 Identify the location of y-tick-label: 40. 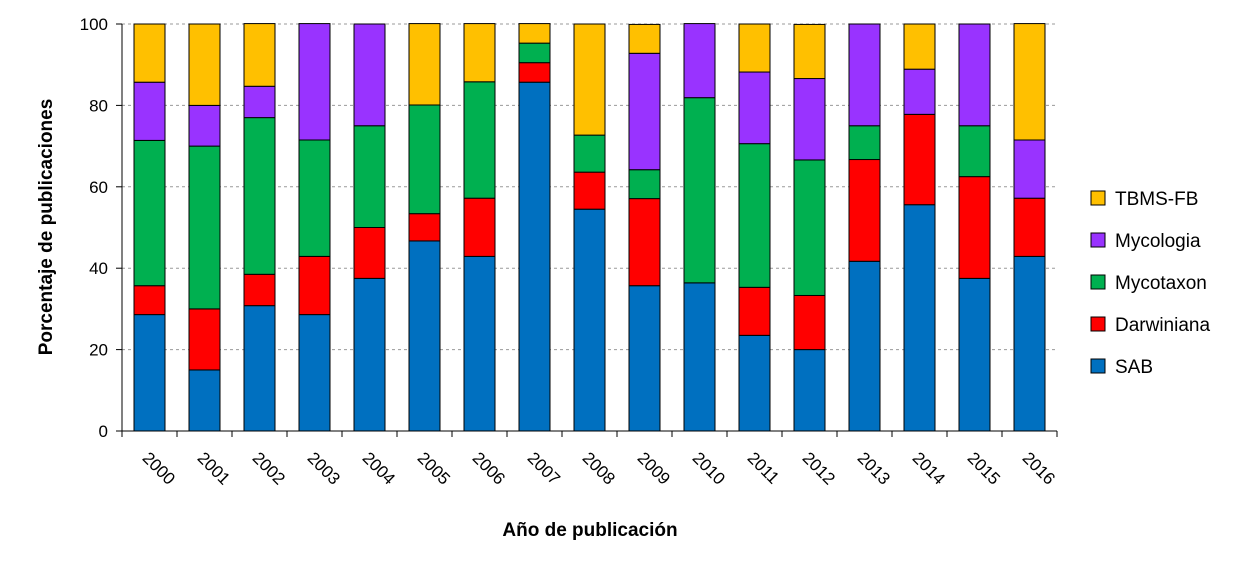
(98, 268).